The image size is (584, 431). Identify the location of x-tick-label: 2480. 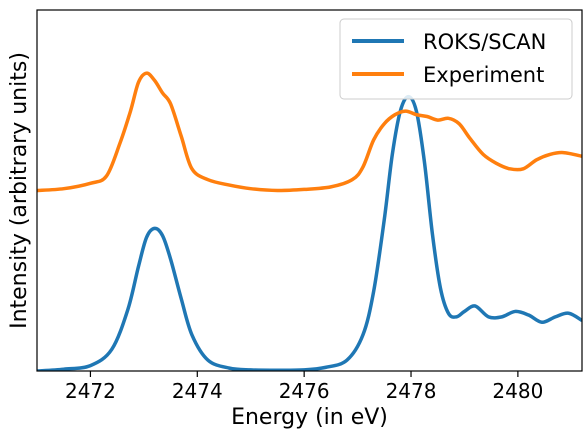
(517, 391).